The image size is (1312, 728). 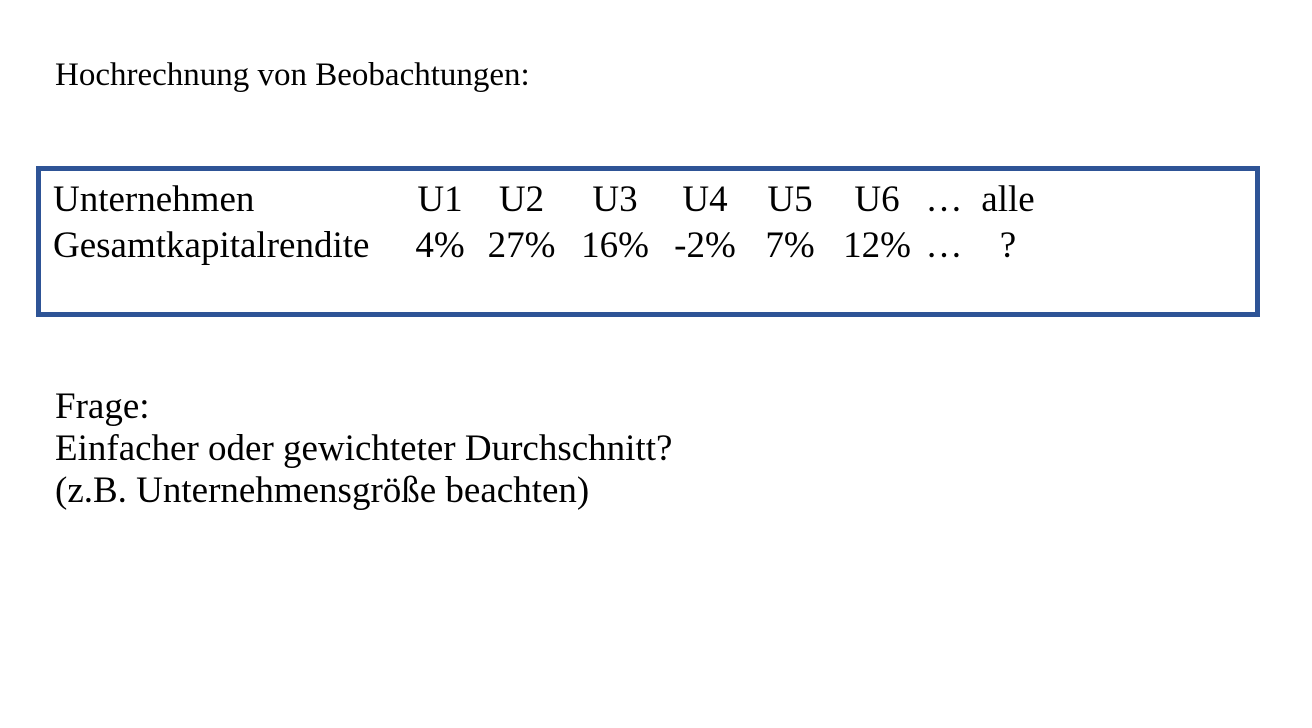 I want to click on question-line-hinweis: (z.B. Unternehmensgröße beachten), so click(x=322, y=490).